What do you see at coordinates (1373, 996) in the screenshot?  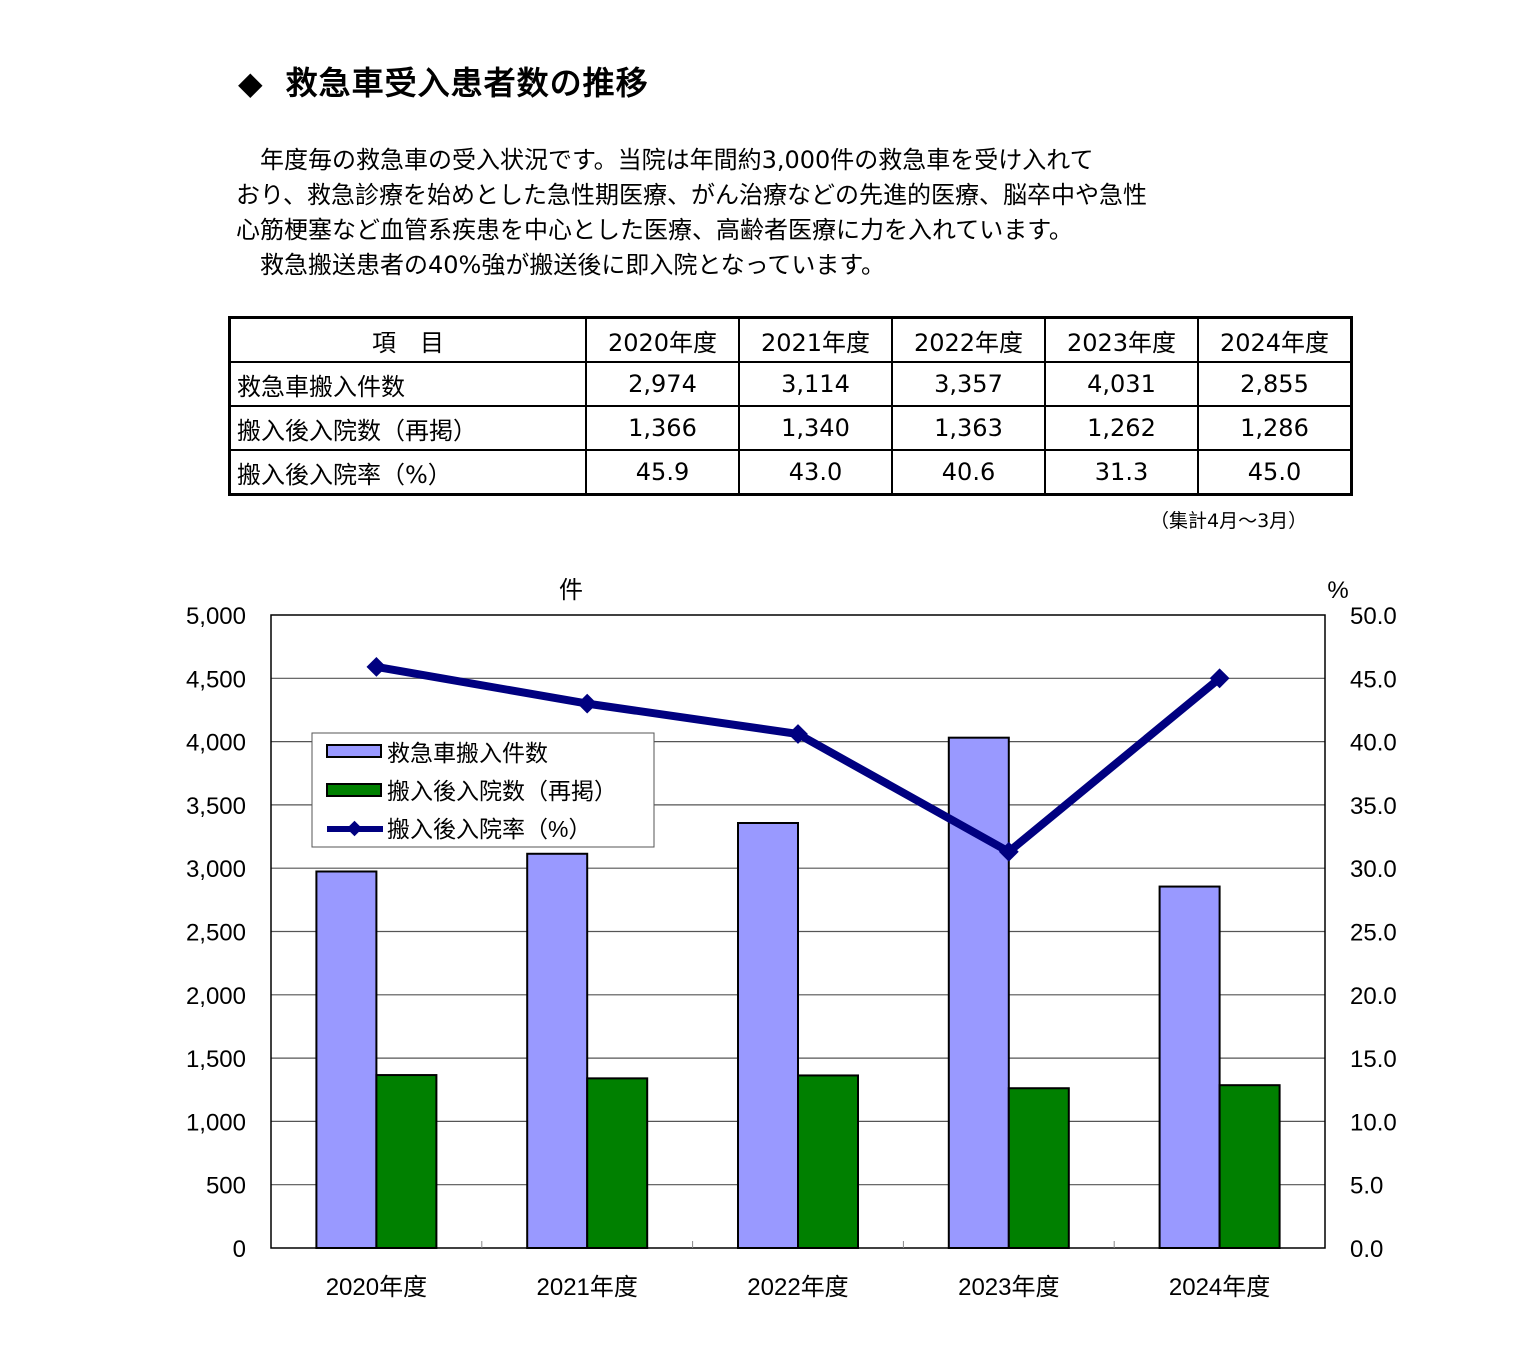 I see `y2-tick-label: 20.0` at bounding box center [1373, 996].